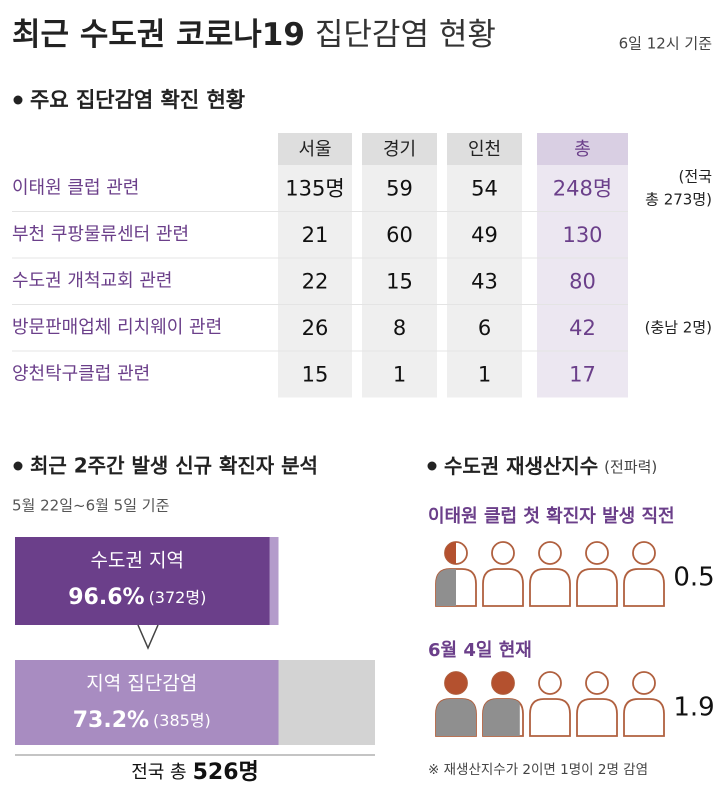 The image size is (722, 792). Describe the element at coordinates (399, 188) in the screenshot. I see `cell: 59` at that location.